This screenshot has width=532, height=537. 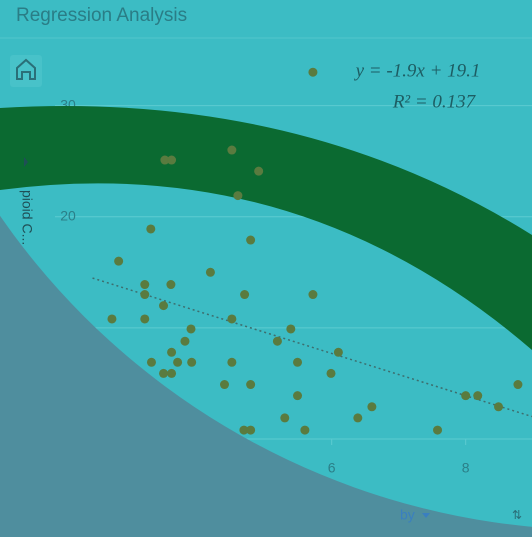 What do you see at coordinates (407, 515) in the screenshot?
I see `axis-field-picker: by` at bounding box center [407, 515].